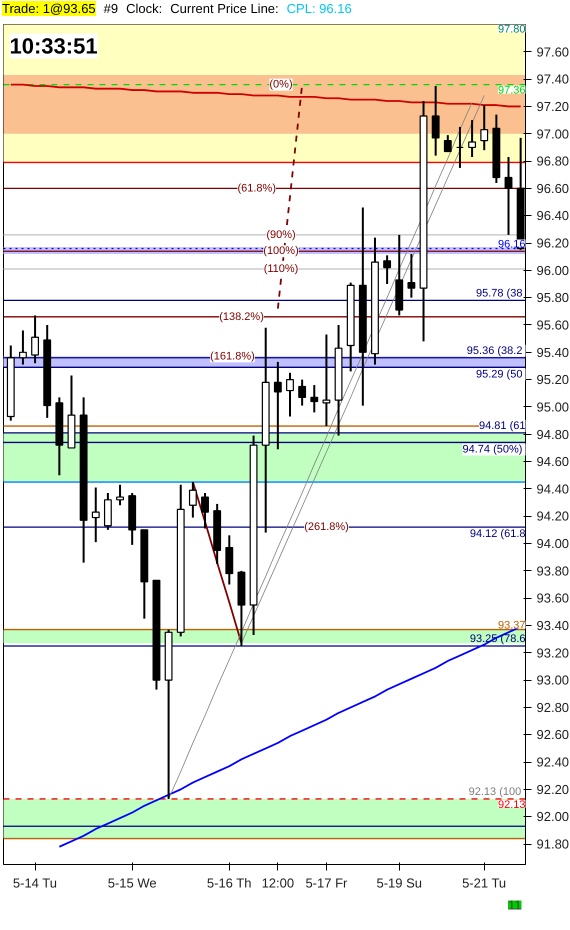  I want to click on ref-line-label: 95.78 (38, so click(499, 293).